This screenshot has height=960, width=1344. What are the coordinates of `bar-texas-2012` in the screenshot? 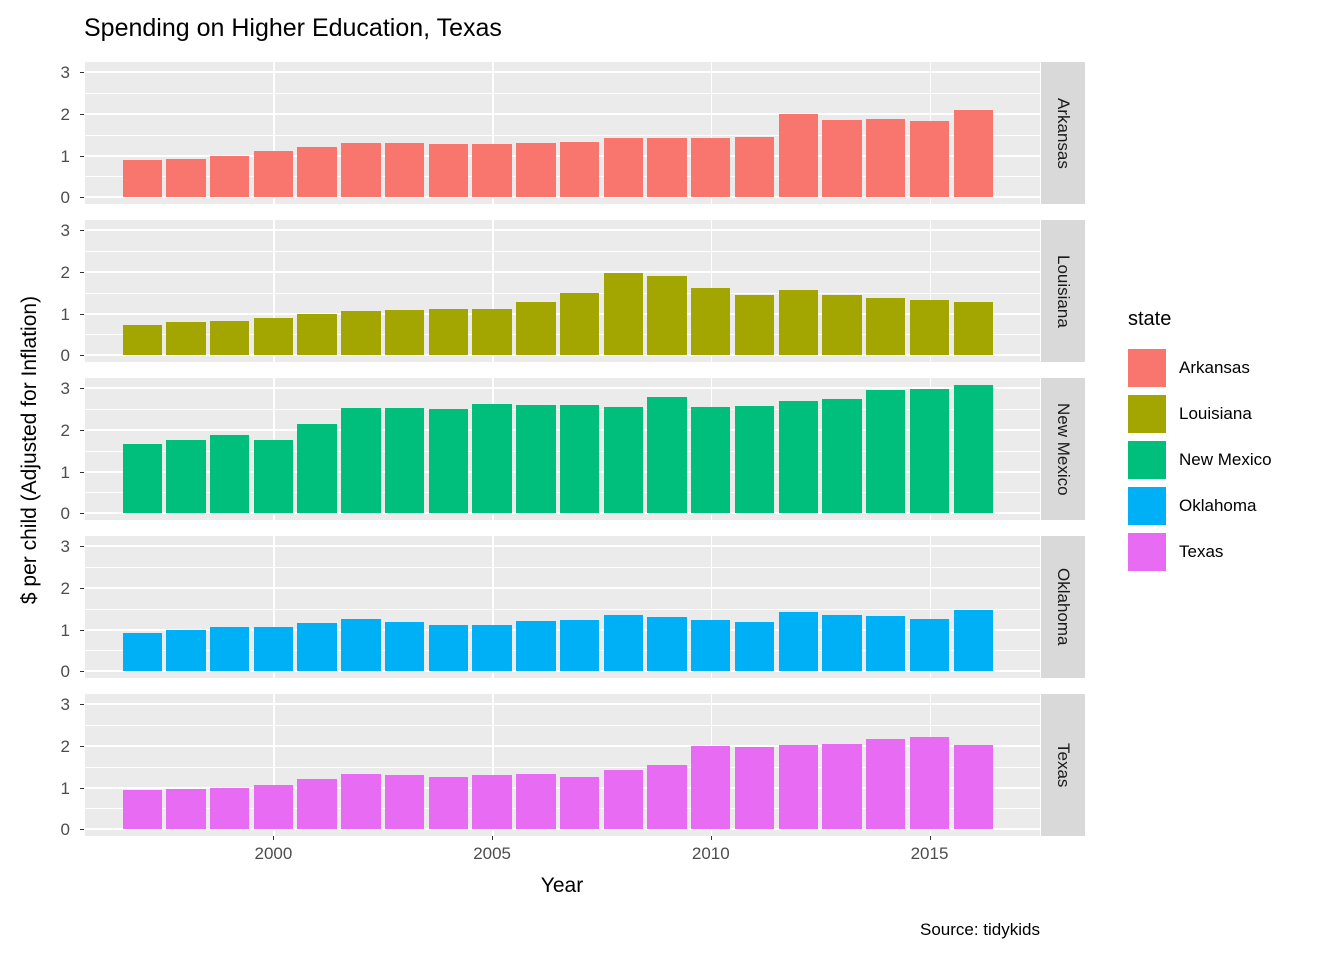 It's located at (798, 787).